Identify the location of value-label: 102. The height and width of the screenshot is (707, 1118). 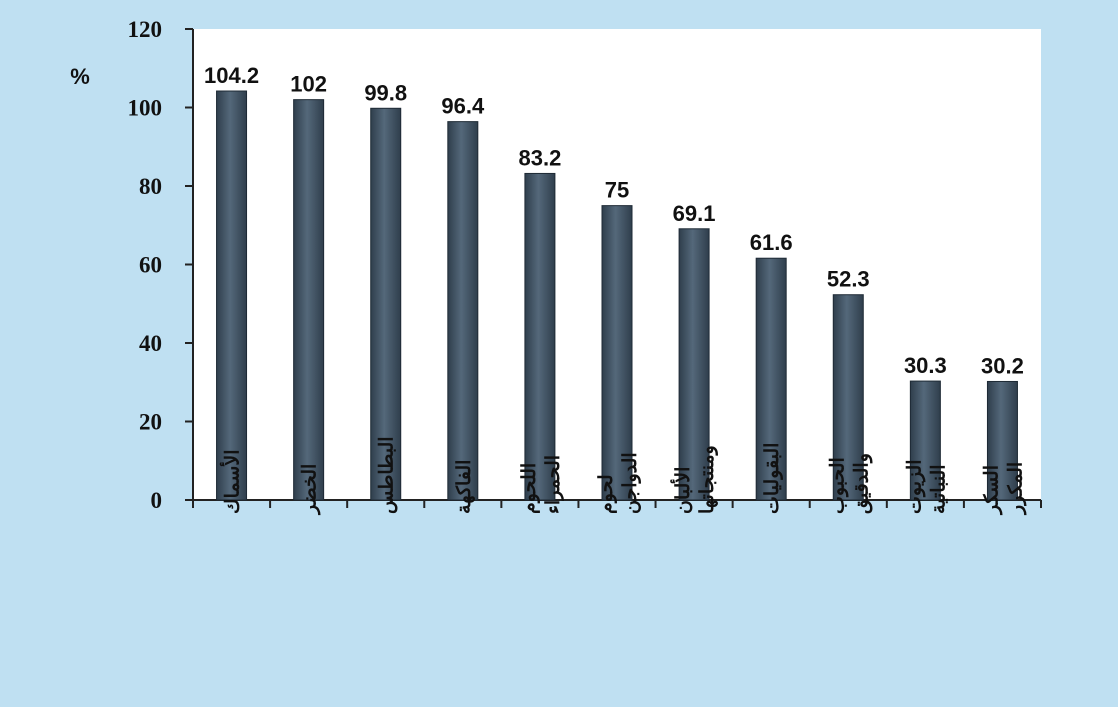
(308, 84).